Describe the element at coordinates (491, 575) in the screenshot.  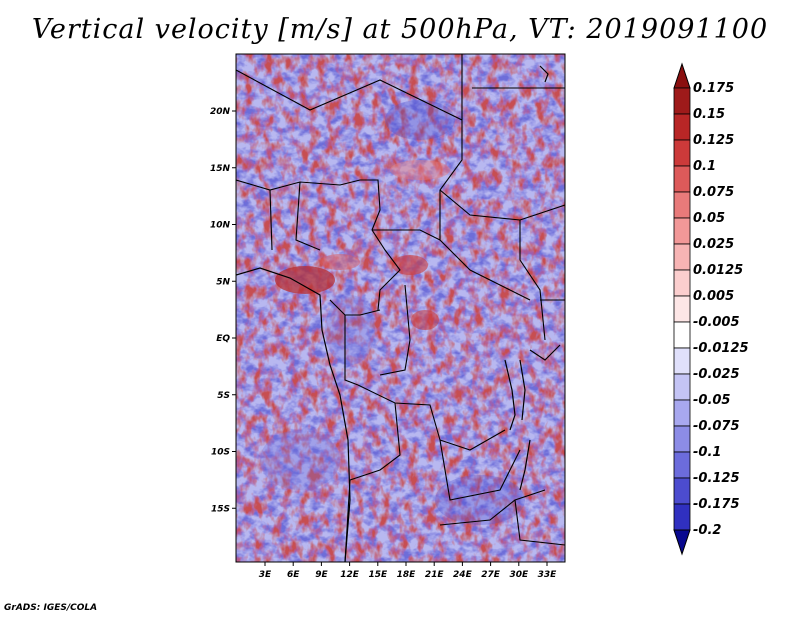
I see `lon-tick-label: 27E` at that location.